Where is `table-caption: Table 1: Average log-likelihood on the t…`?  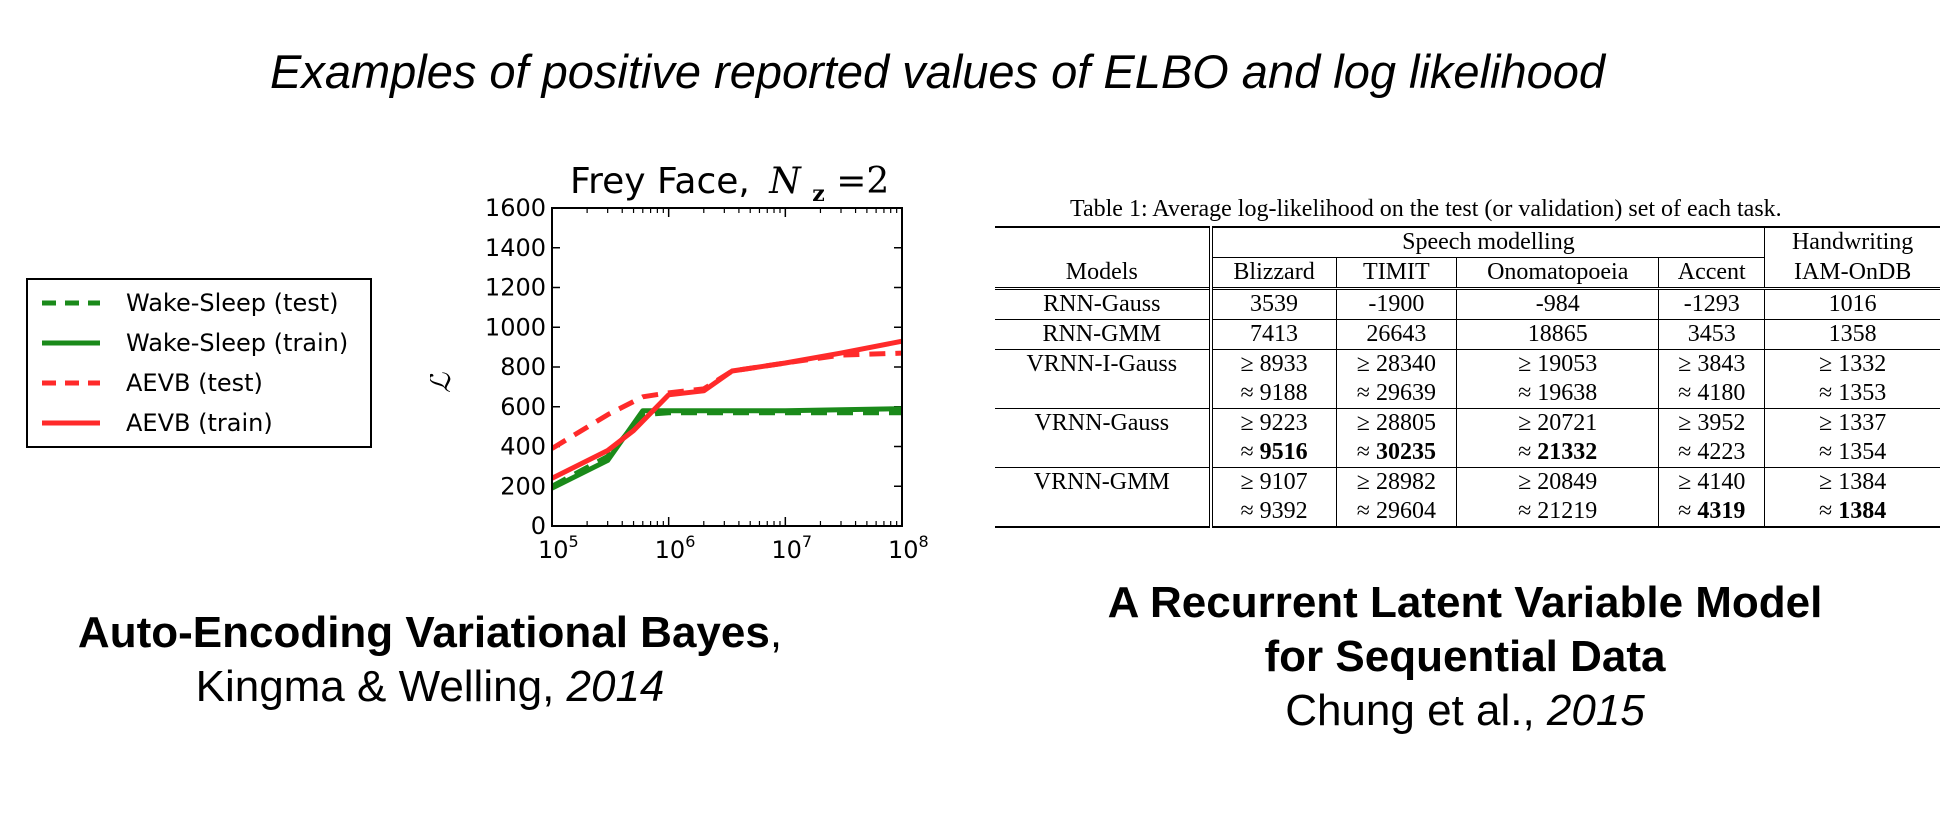
table-caption: Table 1: Average log-likelihood on the t… is located at coordinates (1426, 209).